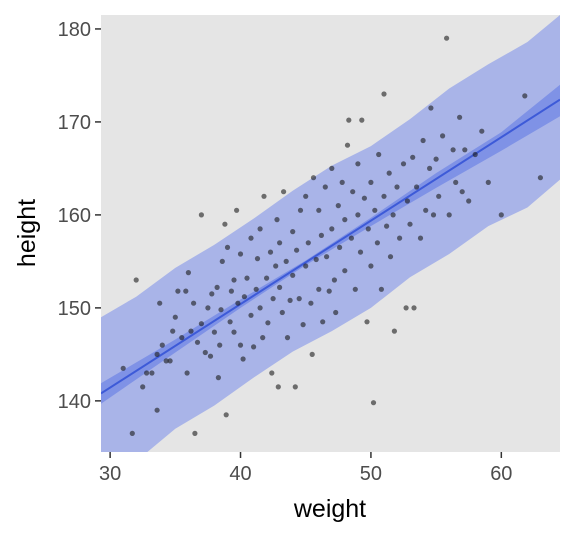 The image size is (576, 537). I want to click on y-tick-label: 140, so click(74, 402).